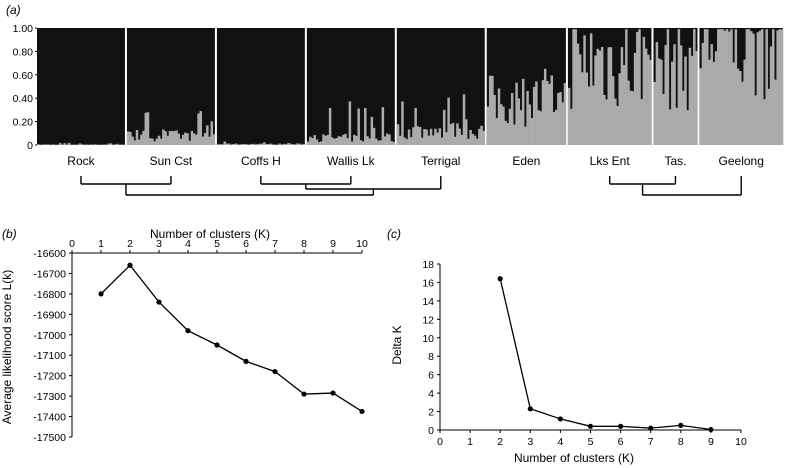 The width and height of the screenshot is (792, 468). What do you see at coordinates (362, 244) in the screenshot?
I see `panel-b-x-tick-label: 10` at bounding box center [362, 244].